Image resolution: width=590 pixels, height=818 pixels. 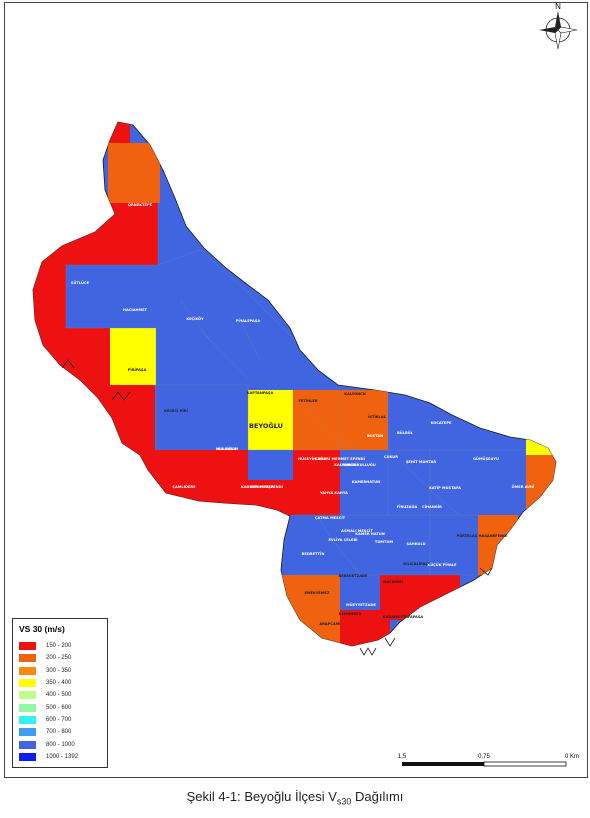 What do you see at coordinates (441, 423) in the screenshot?
I see `neighborhood-label: KOCATEPE` at bounding box center [441, 423].